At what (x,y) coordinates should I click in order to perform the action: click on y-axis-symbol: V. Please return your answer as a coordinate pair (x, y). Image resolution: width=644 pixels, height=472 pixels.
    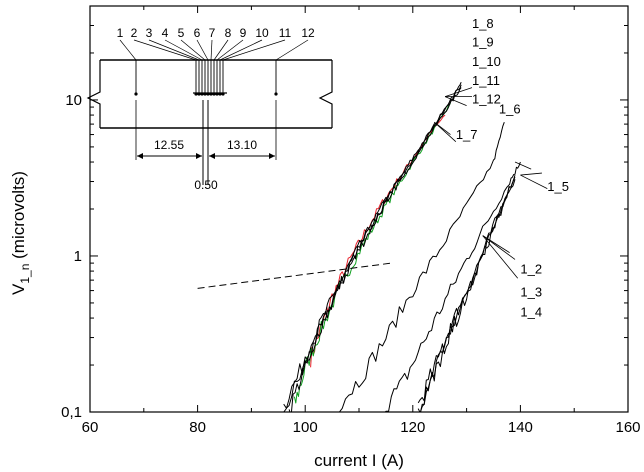
    Looking at the image, I should click on (18, 289).